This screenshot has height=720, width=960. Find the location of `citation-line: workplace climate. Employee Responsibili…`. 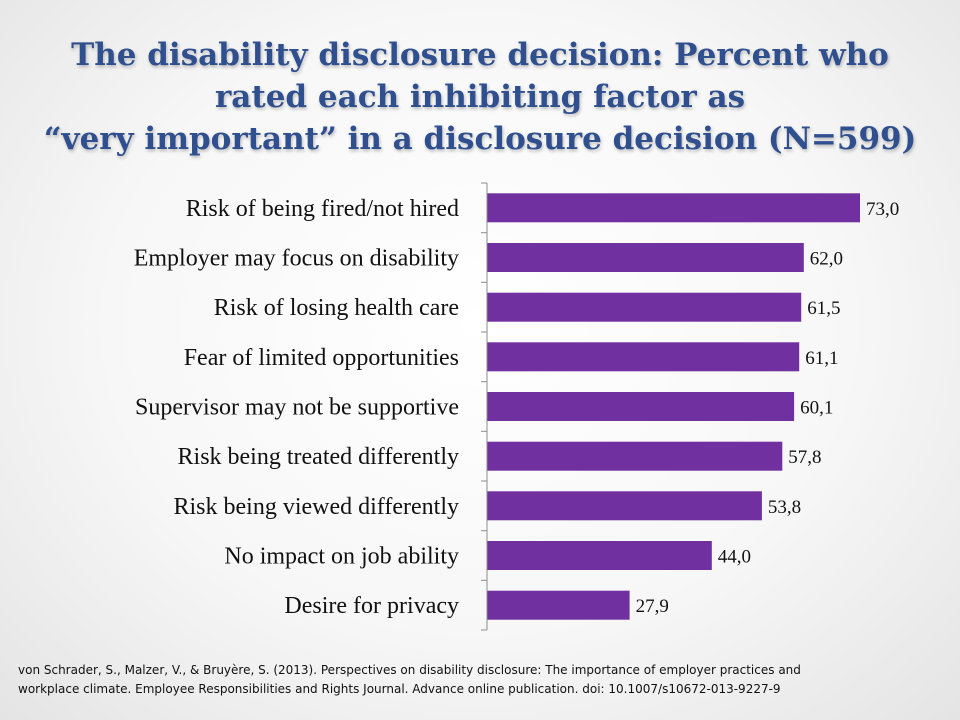

citation-line: workplace climate. Employee Responsibili… is located at coordinates (399, 689).